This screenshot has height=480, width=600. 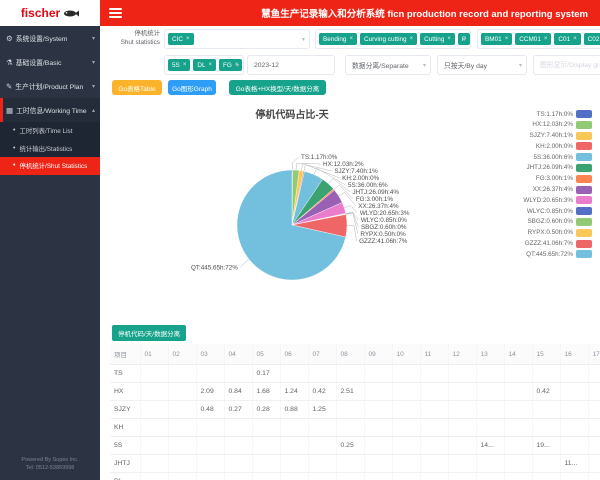 I want to click on sidebar-item-statistics: • 统计输出/Statistics, so click(x=50, y=149).